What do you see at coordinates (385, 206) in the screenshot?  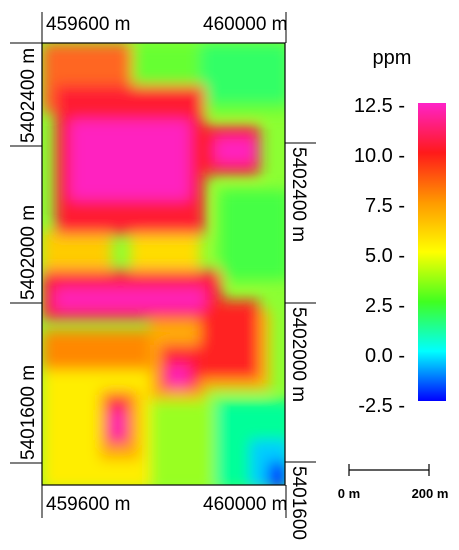 I see `legend-tick-label: 7.5 -` at bounding box center [385, 206].